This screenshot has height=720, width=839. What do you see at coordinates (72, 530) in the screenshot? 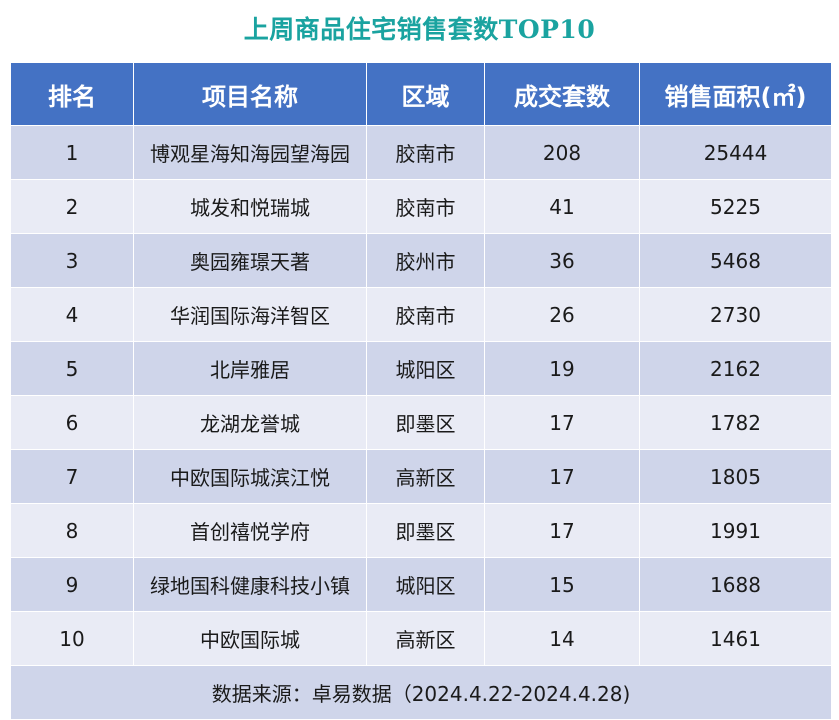
I see `cell-rank: 8` at bounding box center [72, 530].